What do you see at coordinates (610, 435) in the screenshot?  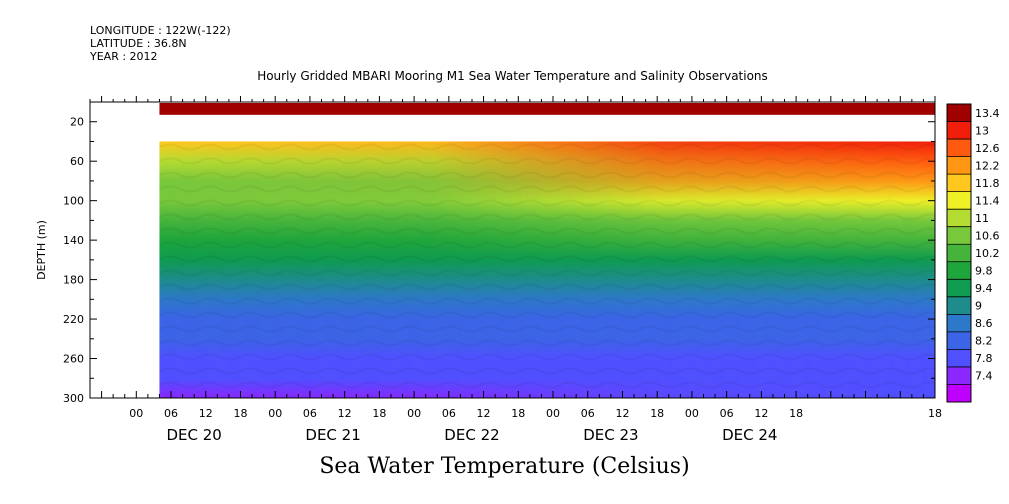 I see `x-day-label: DEC 23` at bounding box center [610, 435].